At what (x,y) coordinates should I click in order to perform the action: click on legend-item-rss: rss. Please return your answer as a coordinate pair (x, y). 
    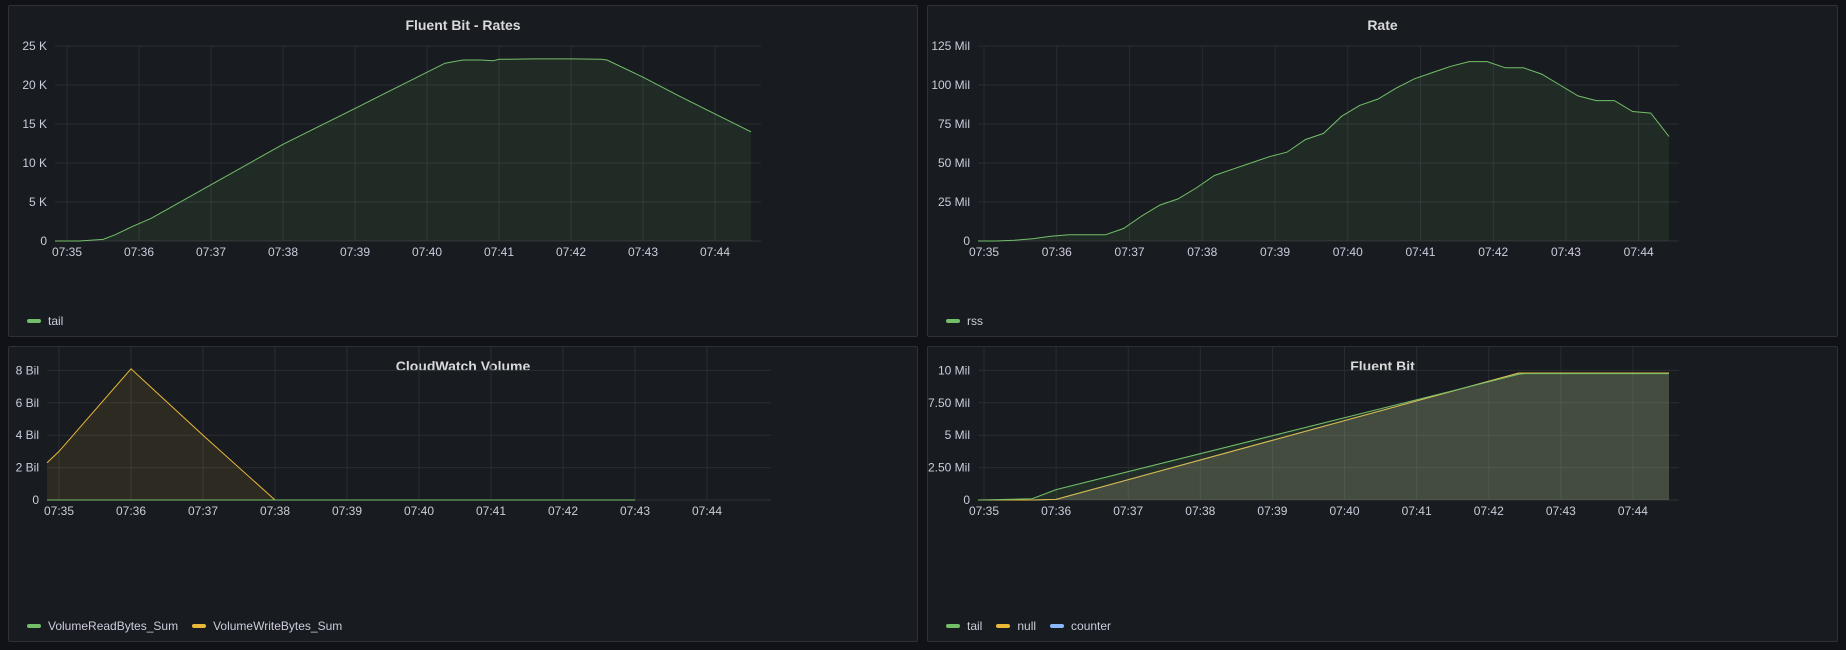
    Looking at the image, I should click on (964, 321).